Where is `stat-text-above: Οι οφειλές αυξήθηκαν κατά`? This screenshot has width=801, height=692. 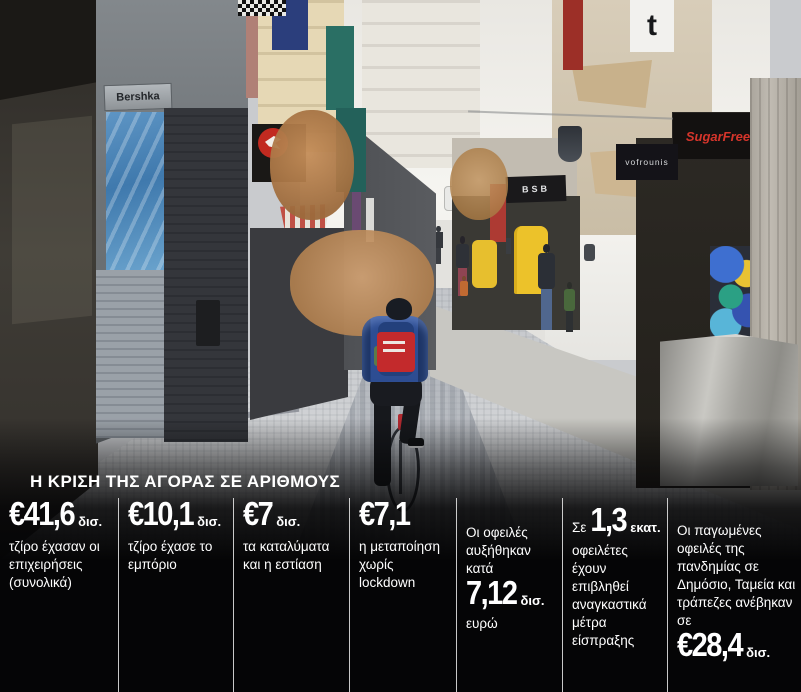 stat-text-above: Οι οφειλές αυξήθηκαν κατά is located at coordinates (498, 550).